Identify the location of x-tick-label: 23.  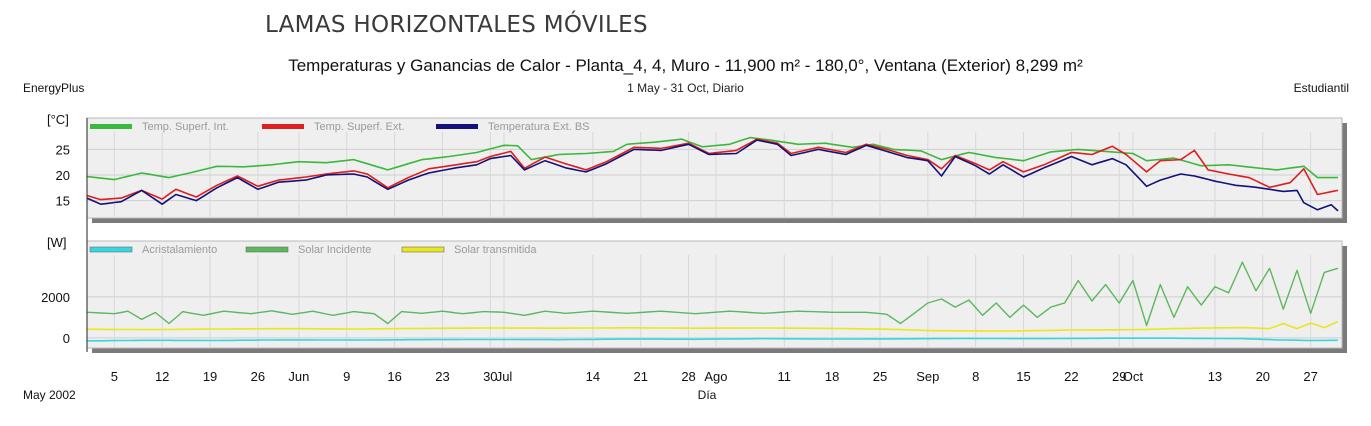
(442, 376).